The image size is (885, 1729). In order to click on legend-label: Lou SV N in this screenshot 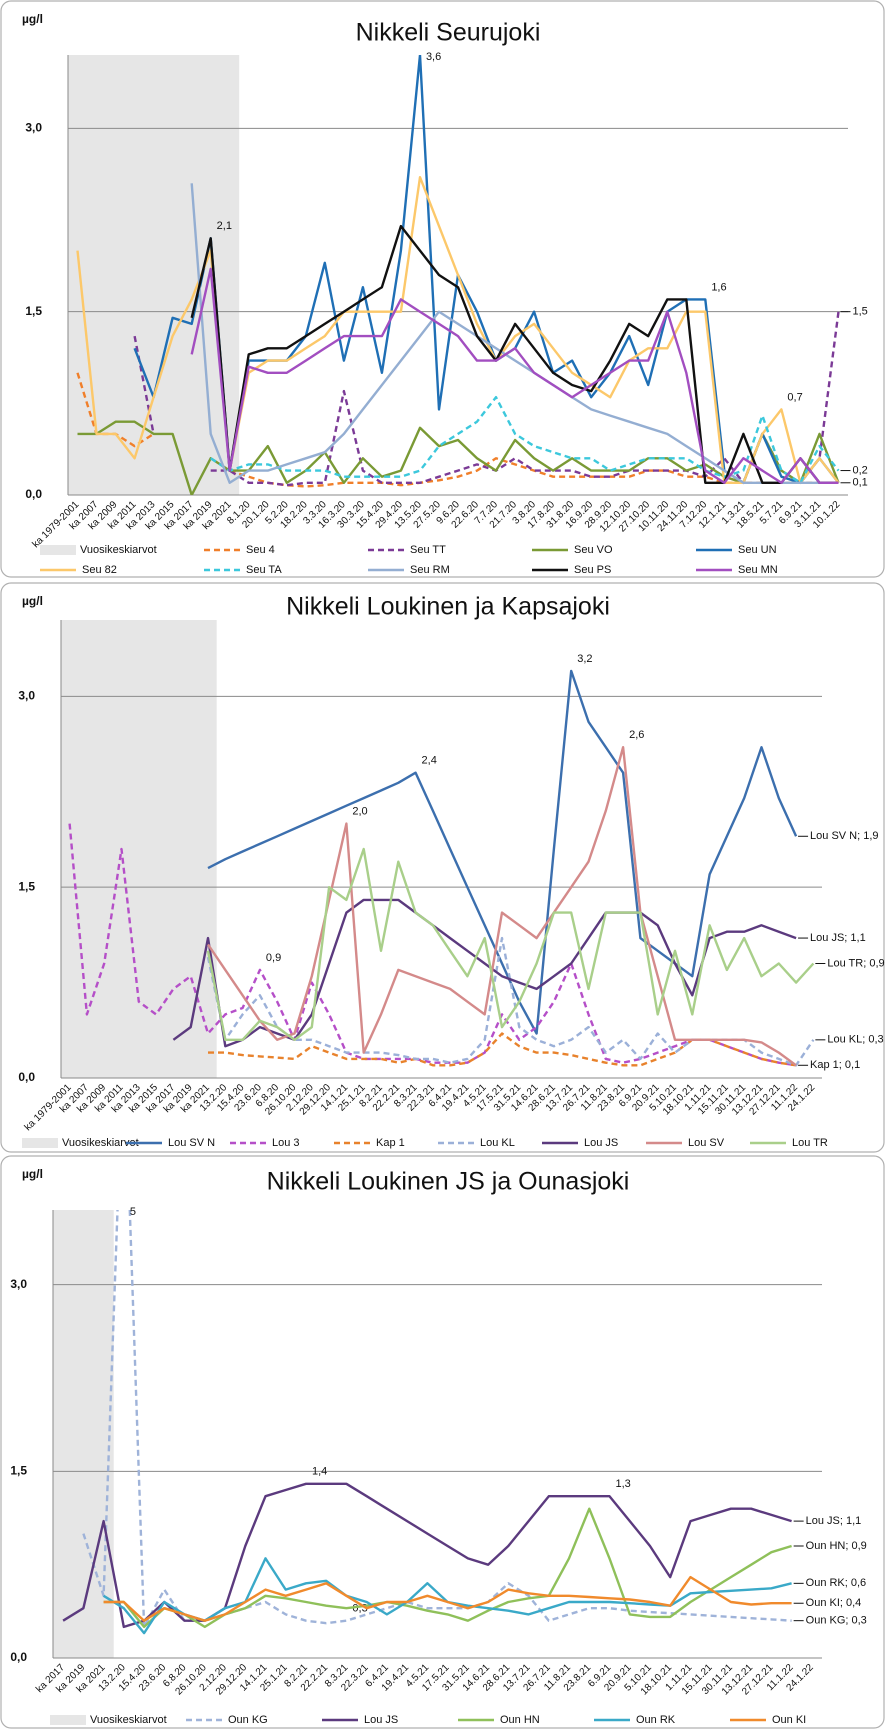, I will do `click(191, 1143)`.